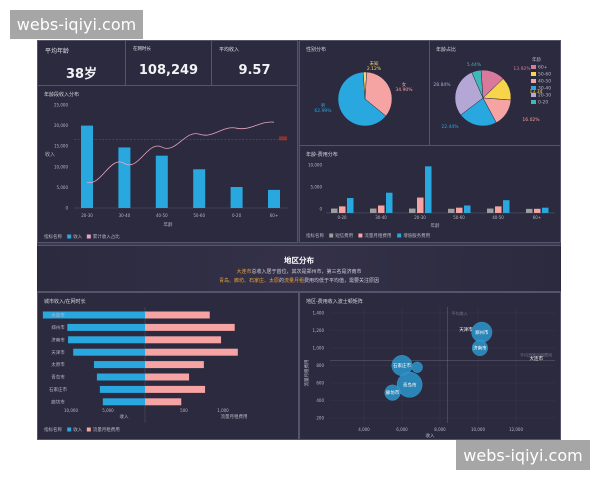 The width and height of the screenshot is (600, 480). I want to click on chart-title: 年龄段收入分布, so click(62, 95).